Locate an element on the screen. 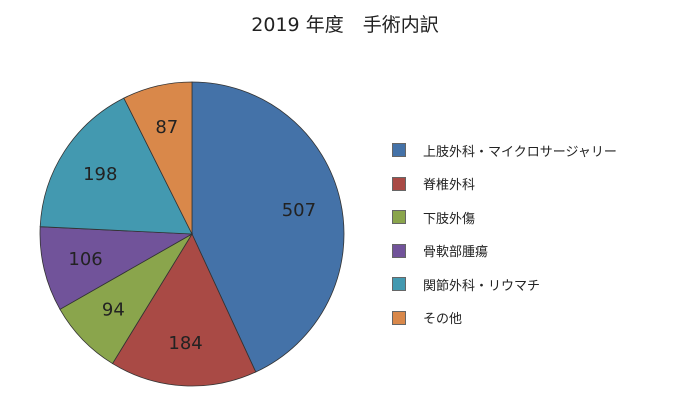 This screenshot has height=414, width=690. legend-label: 関節外科・リウマチ is located at coordinates (482, 286).